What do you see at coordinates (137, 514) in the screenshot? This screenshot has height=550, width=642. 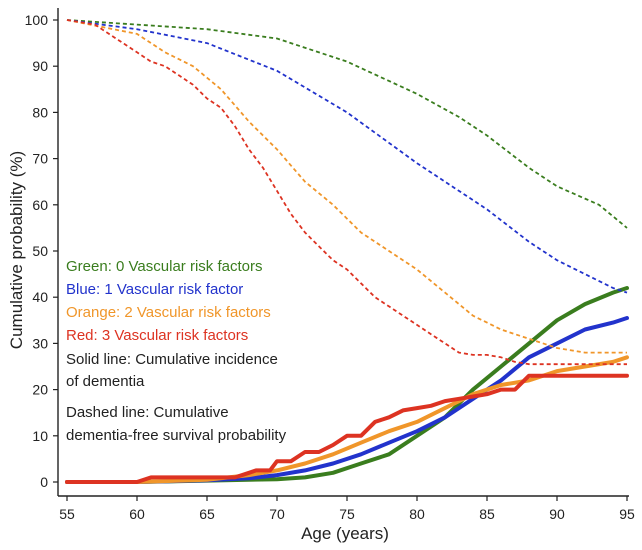 I see `x-tick-label: 60` at bounding box center [137, 514].